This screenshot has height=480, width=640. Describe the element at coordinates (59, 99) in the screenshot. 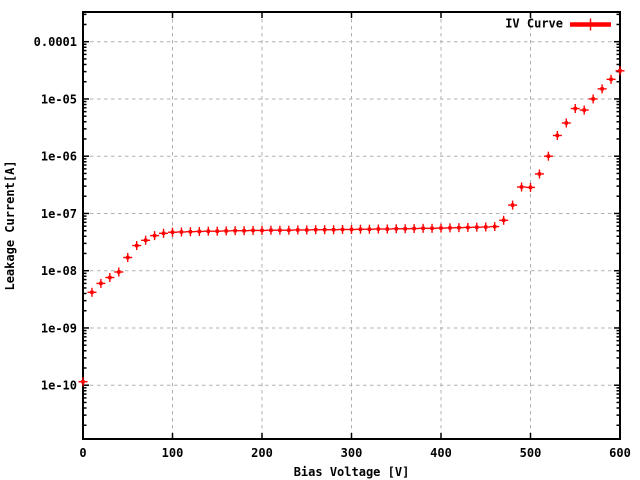

I see `y-tick-label: 1e-05` at that location.